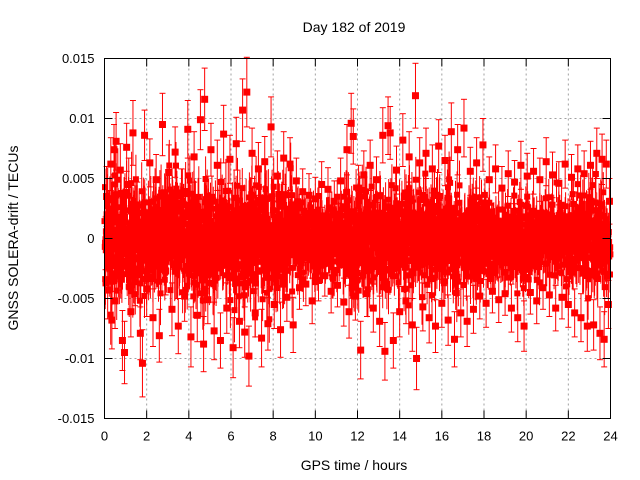  Describe the element at coordinates (357, 436) in the screenshot. I see `x-tick-label: 12` at that location.